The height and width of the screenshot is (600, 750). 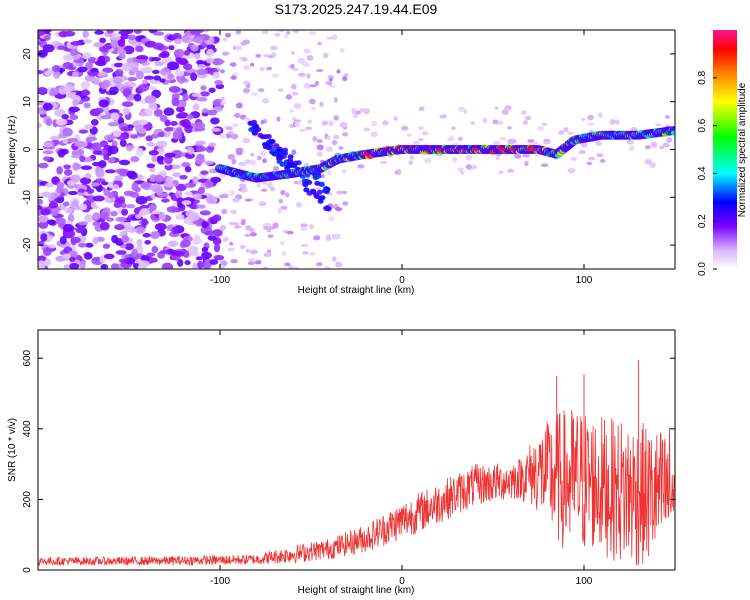 What do you see at coordinates (742, 149) in the screenshot?
I see `colorbar-label: Normalized spectral amplitude` at bounding box center [742, 149].